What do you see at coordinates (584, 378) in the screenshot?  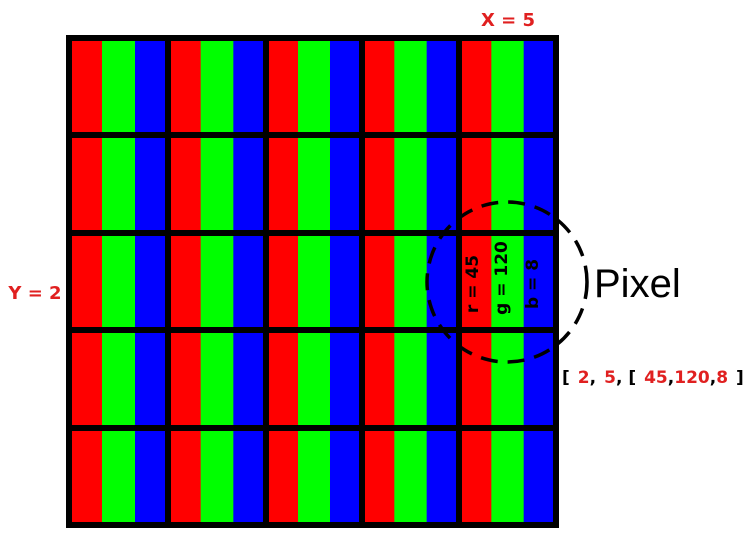 I see `tuple-row: 2` at bounding box center [584, 378].